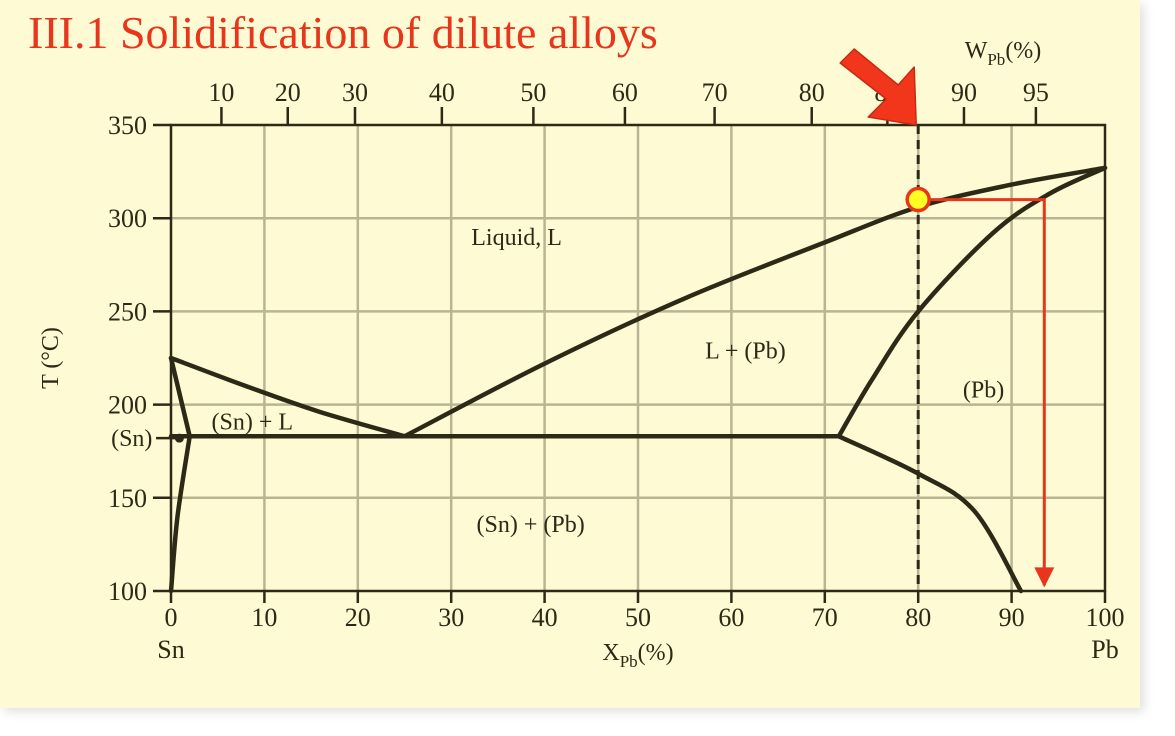  I want to click on cooling-path-line, so click(982, 392).